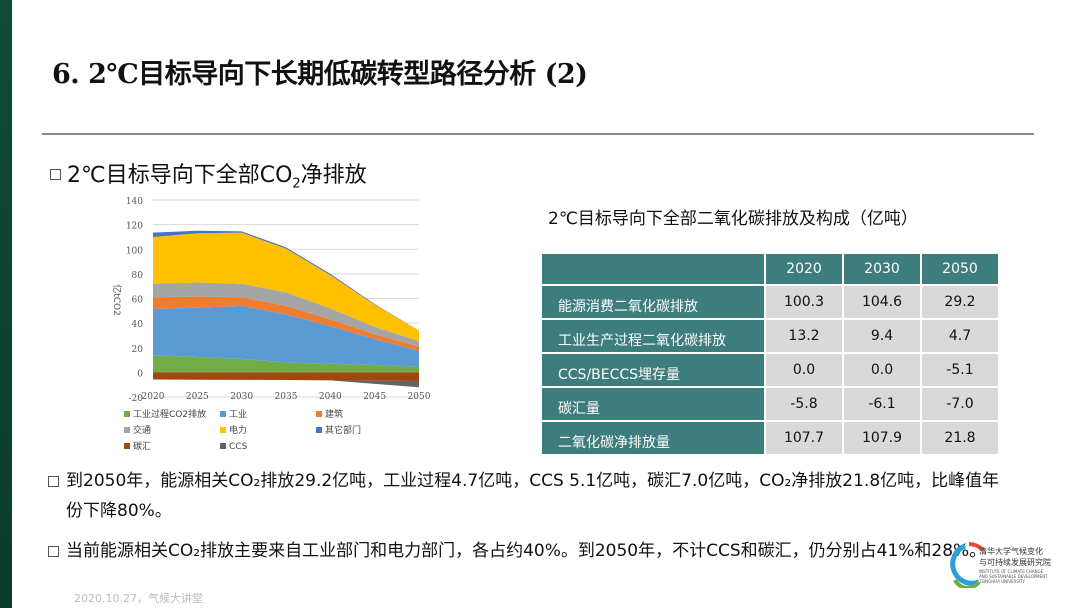 The width and height of the screenshot is (1080, 608). I want to click on header-cell: 2020, so click(804, 269).